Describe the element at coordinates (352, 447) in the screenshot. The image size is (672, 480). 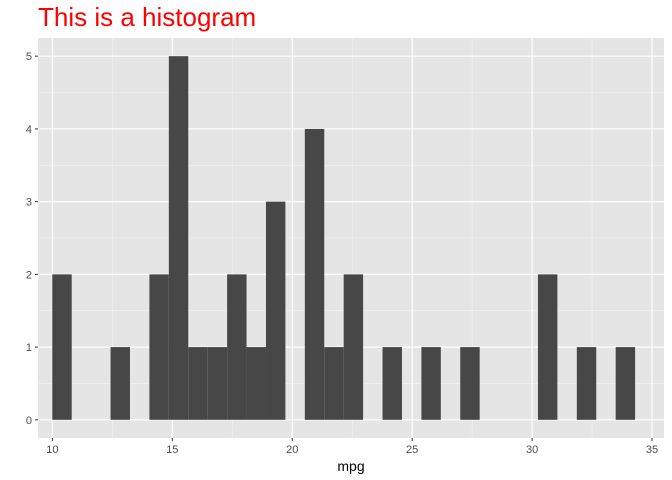
I see `x-axis: 10 15 20 25 30 35` at that location.